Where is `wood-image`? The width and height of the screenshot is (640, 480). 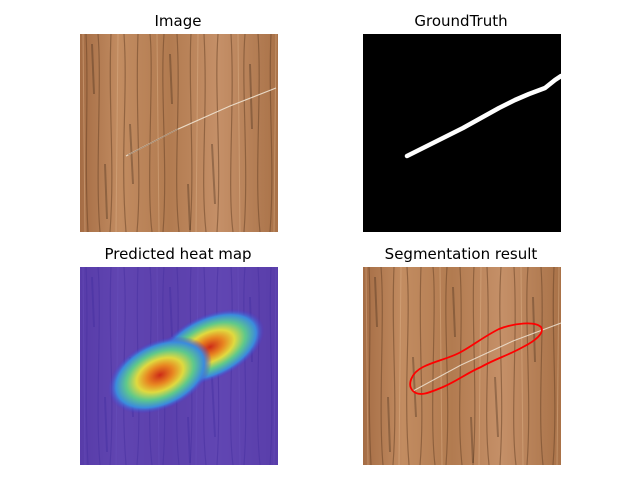
wood-image is located at coordinates (179, 133).